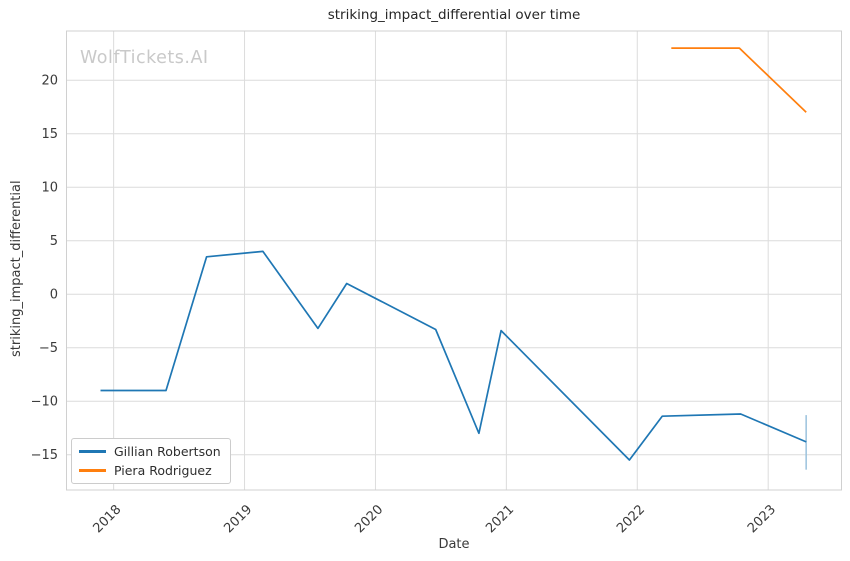 This screenshot has height=561, width=850. What do you see at coordinates (151, 461) in the screenshot?
I see `legend: Gillian Robertson Piera Rodriguez` at bounding box center [151, 461].